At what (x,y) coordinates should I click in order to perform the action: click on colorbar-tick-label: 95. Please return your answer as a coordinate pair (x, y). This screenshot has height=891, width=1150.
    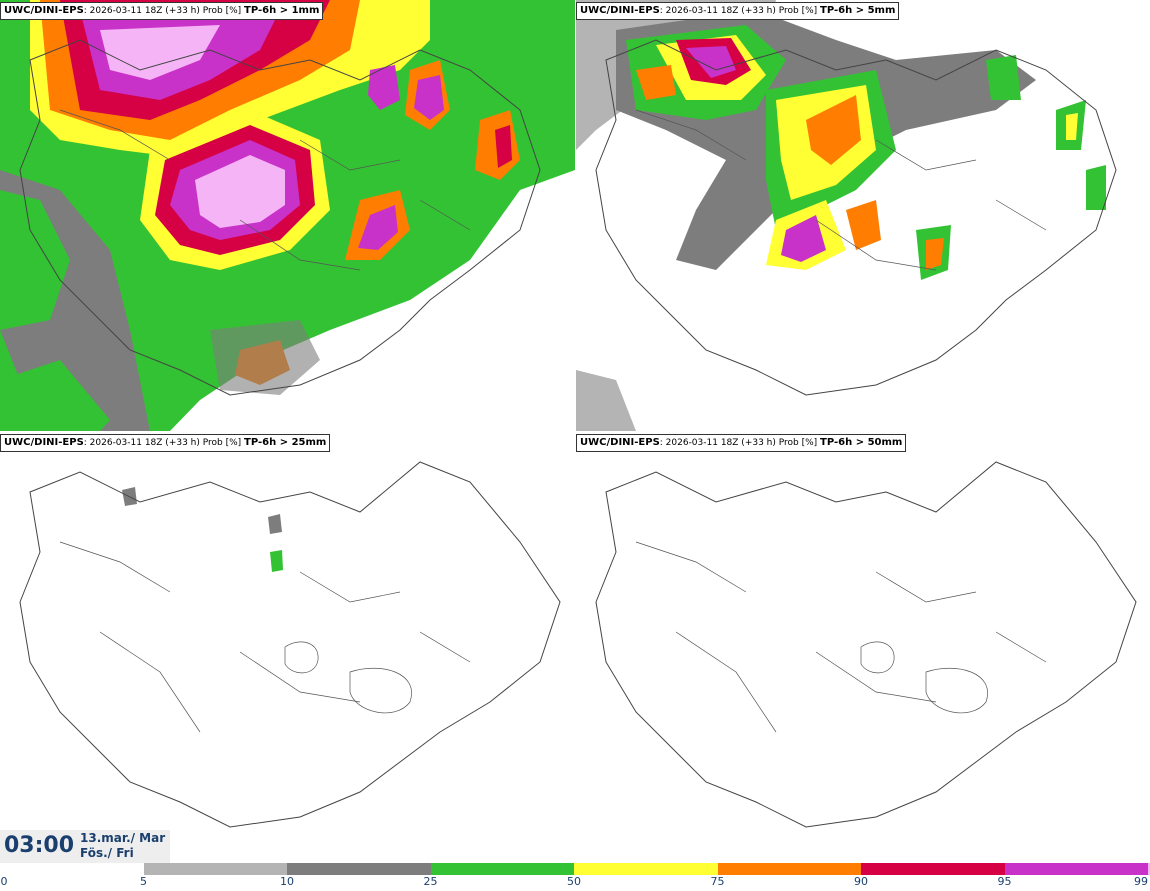
    Looking at the image, I should click on (1004, 881).